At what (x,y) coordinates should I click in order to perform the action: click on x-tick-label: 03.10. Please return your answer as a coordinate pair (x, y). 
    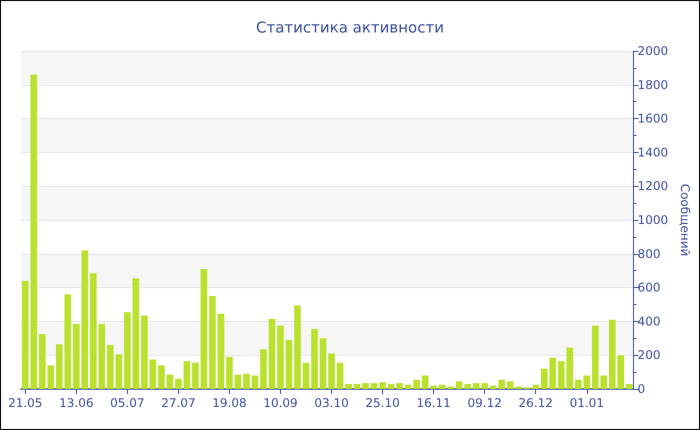
    Looking at the image, I should click on (331, 403).